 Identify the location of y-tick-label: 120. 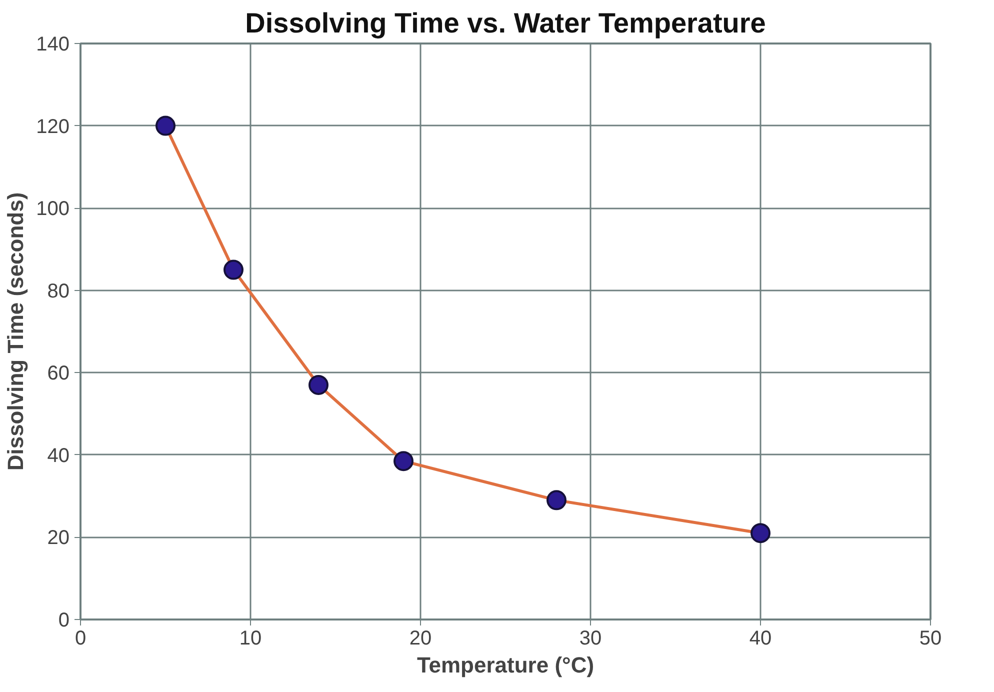
(53, 127).